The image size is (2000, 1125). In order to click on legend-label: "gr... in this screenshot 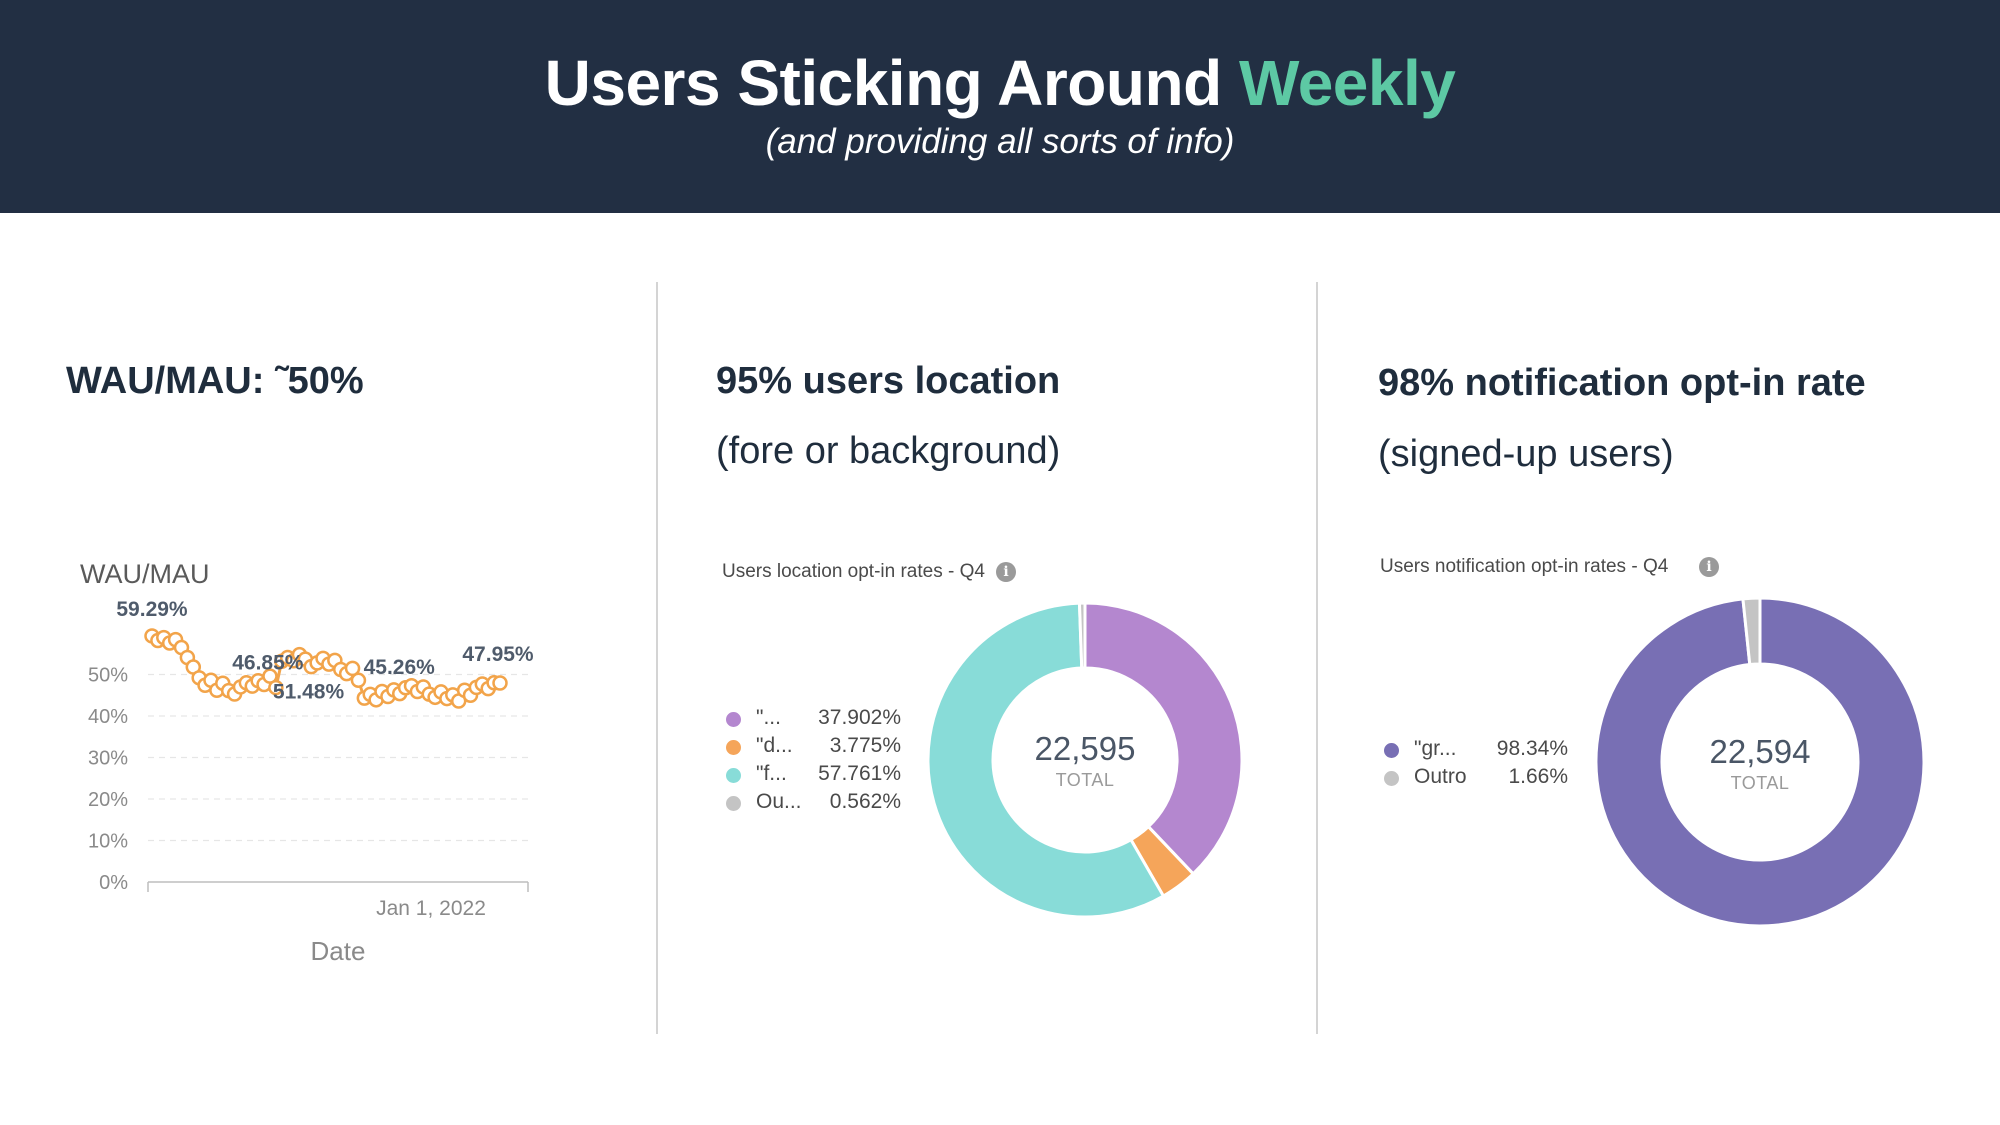, I will do `click(1435, 748)`.